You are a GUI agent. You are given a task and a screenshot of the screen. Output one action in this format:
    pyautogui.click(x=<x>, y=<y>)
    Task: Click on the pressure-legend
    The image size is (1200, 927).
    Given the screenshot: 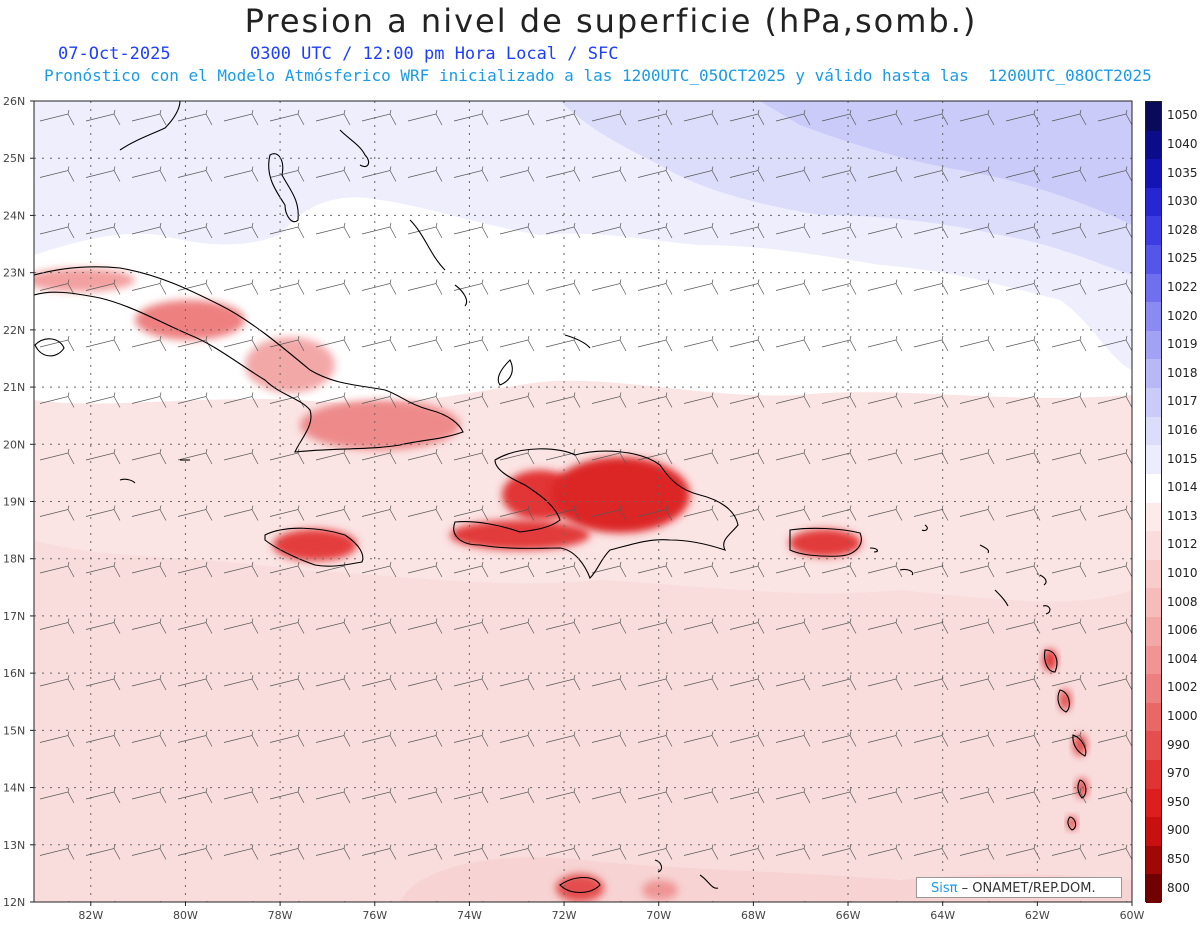 What is the action you would take?
    pyautogui.click(x=1153, y=502)
    